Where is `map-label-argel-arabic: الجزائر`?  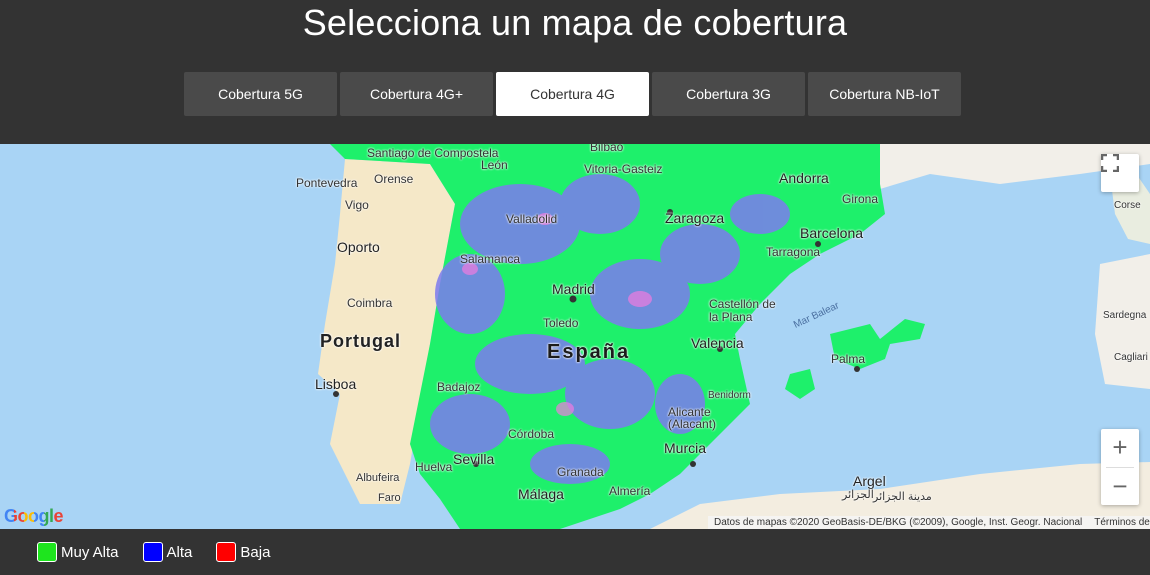
map-label-argel-arabic: الجزائر is located at coordinates (858, 495).